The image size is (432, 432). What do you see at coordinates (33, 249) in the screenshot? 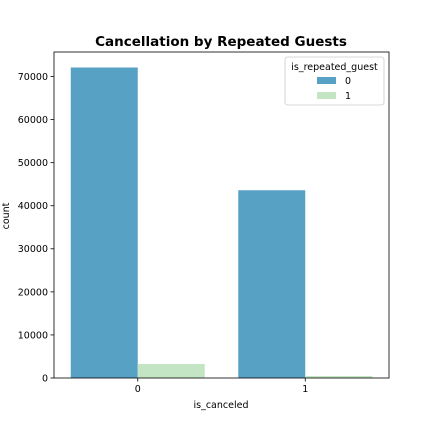
I see `y-tick-label: 30000` at bounding box center [33, 249].